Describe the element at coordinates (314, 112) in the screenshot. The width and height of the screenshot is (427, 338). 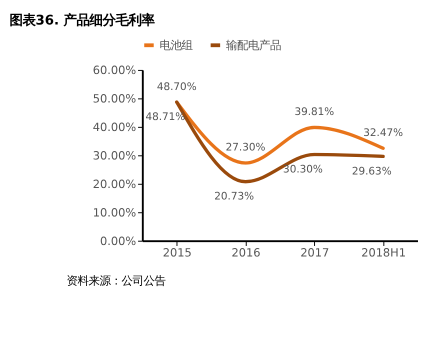
I see `data-label: 39.81%` at that location.